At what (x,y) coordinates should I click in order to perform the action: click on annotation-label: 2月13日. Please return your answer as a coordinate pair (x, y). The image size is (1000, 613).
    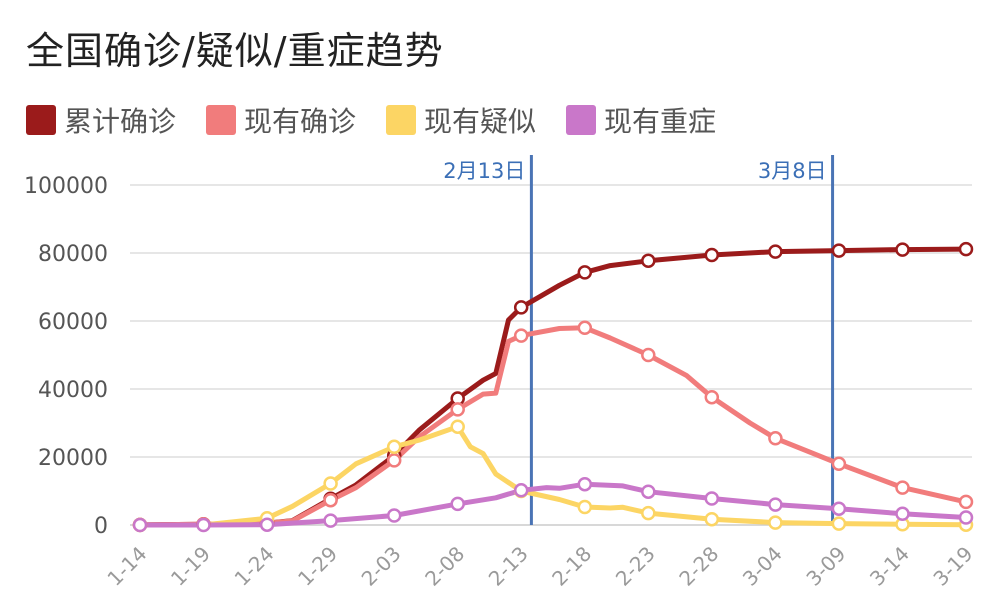
    Looking at the image, I should click on (484, 171).